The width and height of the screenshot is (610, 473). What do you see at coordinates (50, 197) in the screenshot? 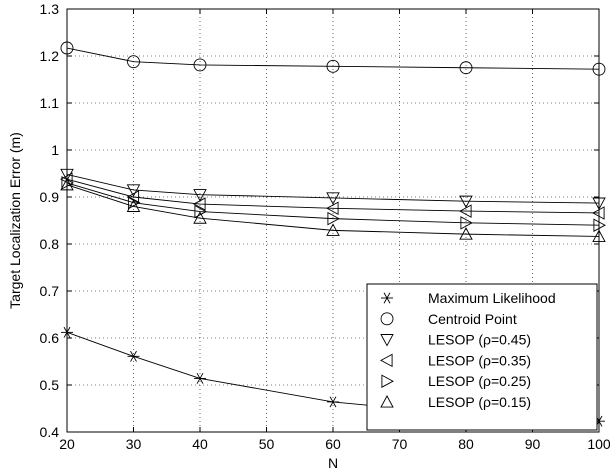
I see `y-tick-label: 0.9` at bounding box center [50, 197].